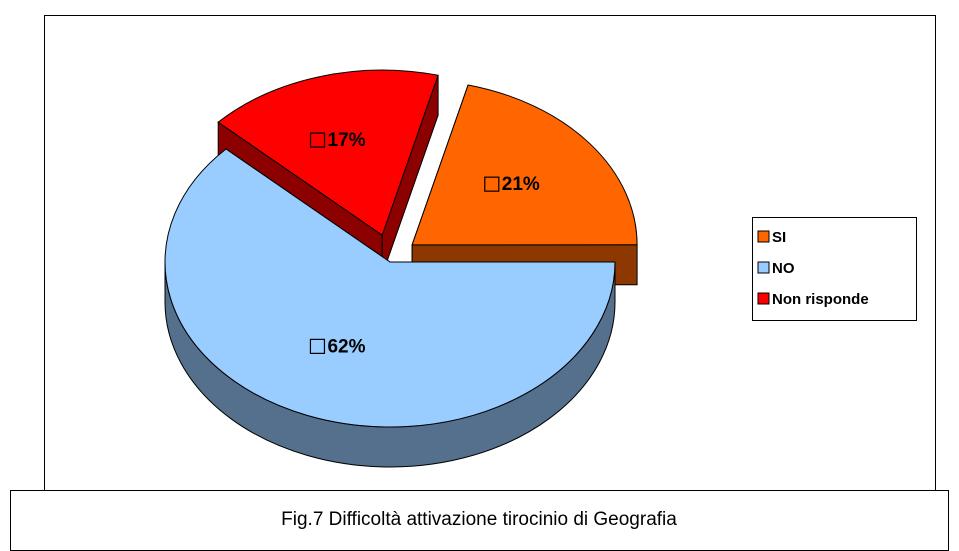  What do you see at coordinates (779, 237) in the screenshot?
I see `legend-label: SI` at bounding box center [779, 237].